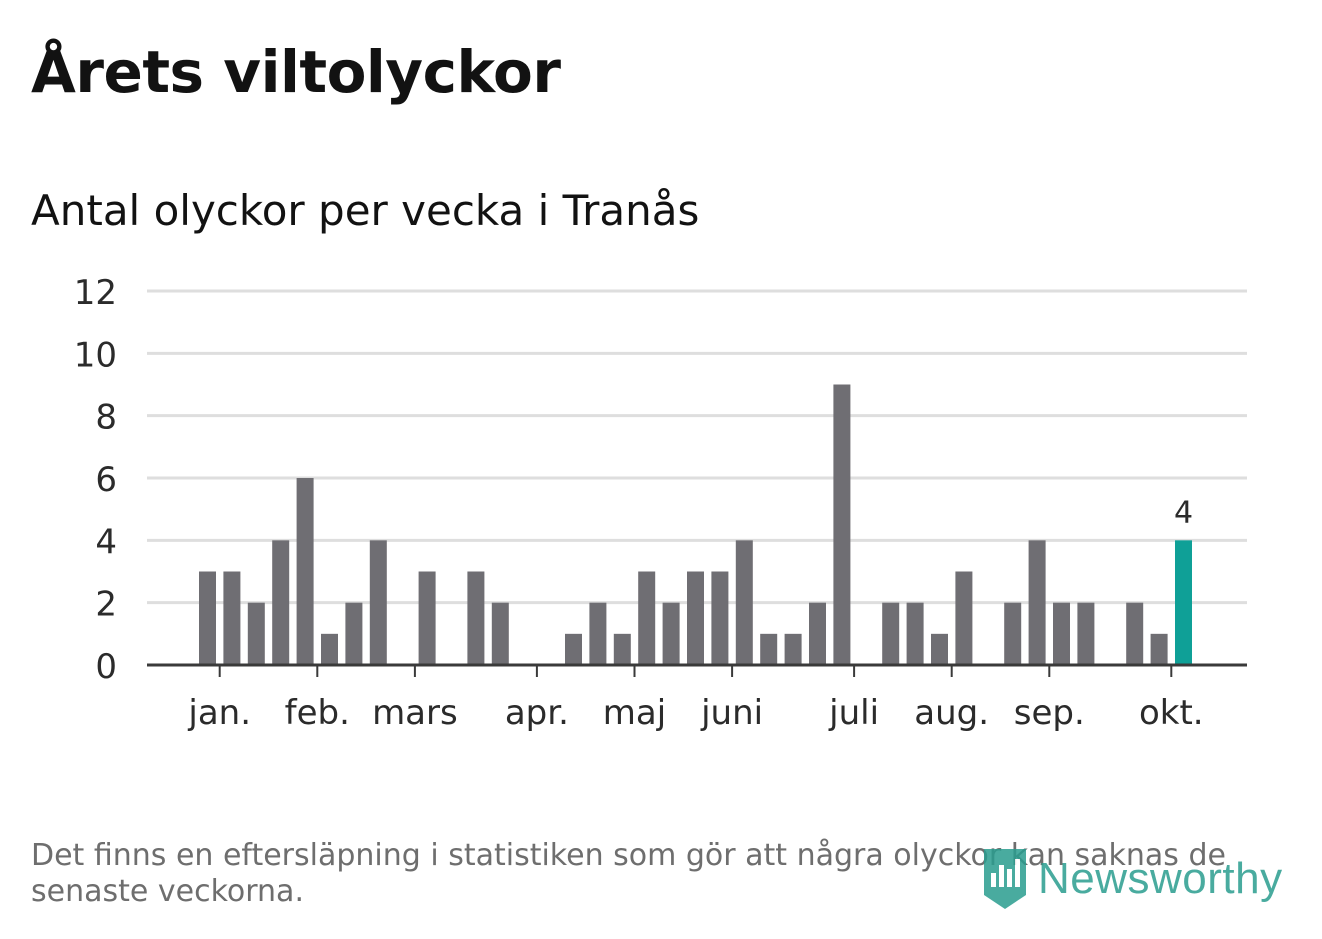  I want to click on x-tick-label: apr., so click(537, 713).